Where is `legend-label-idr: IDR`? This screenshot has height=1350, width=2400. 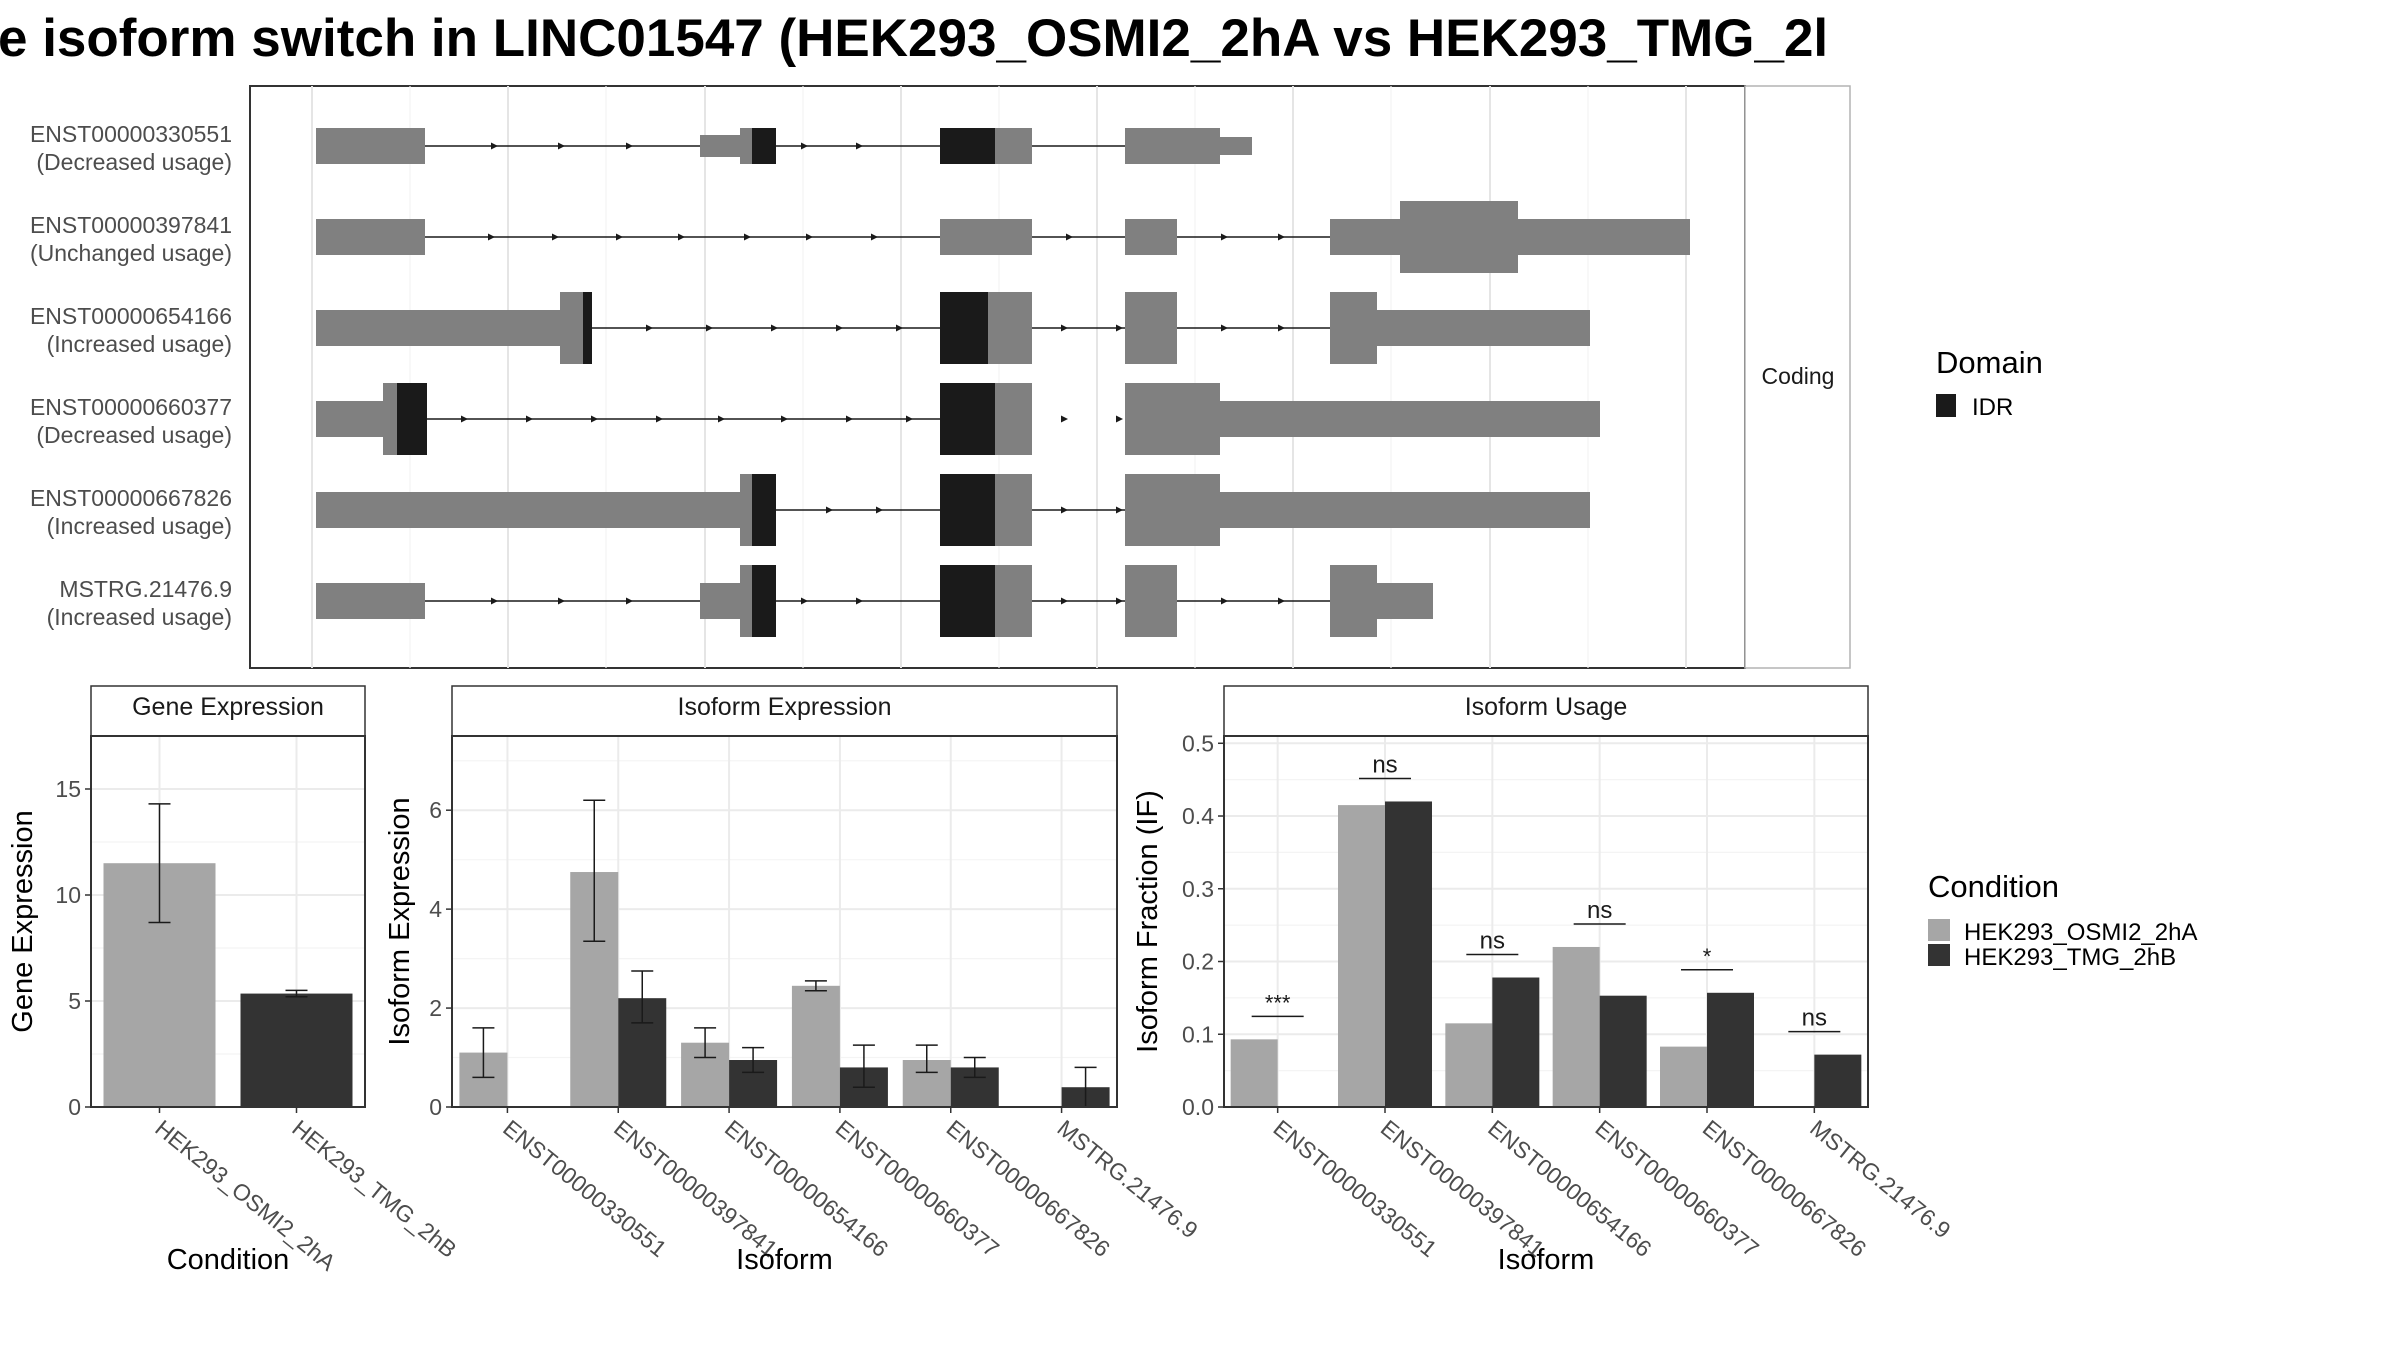 legend-label-idr: IDR is located at coordinates (1992, 407).